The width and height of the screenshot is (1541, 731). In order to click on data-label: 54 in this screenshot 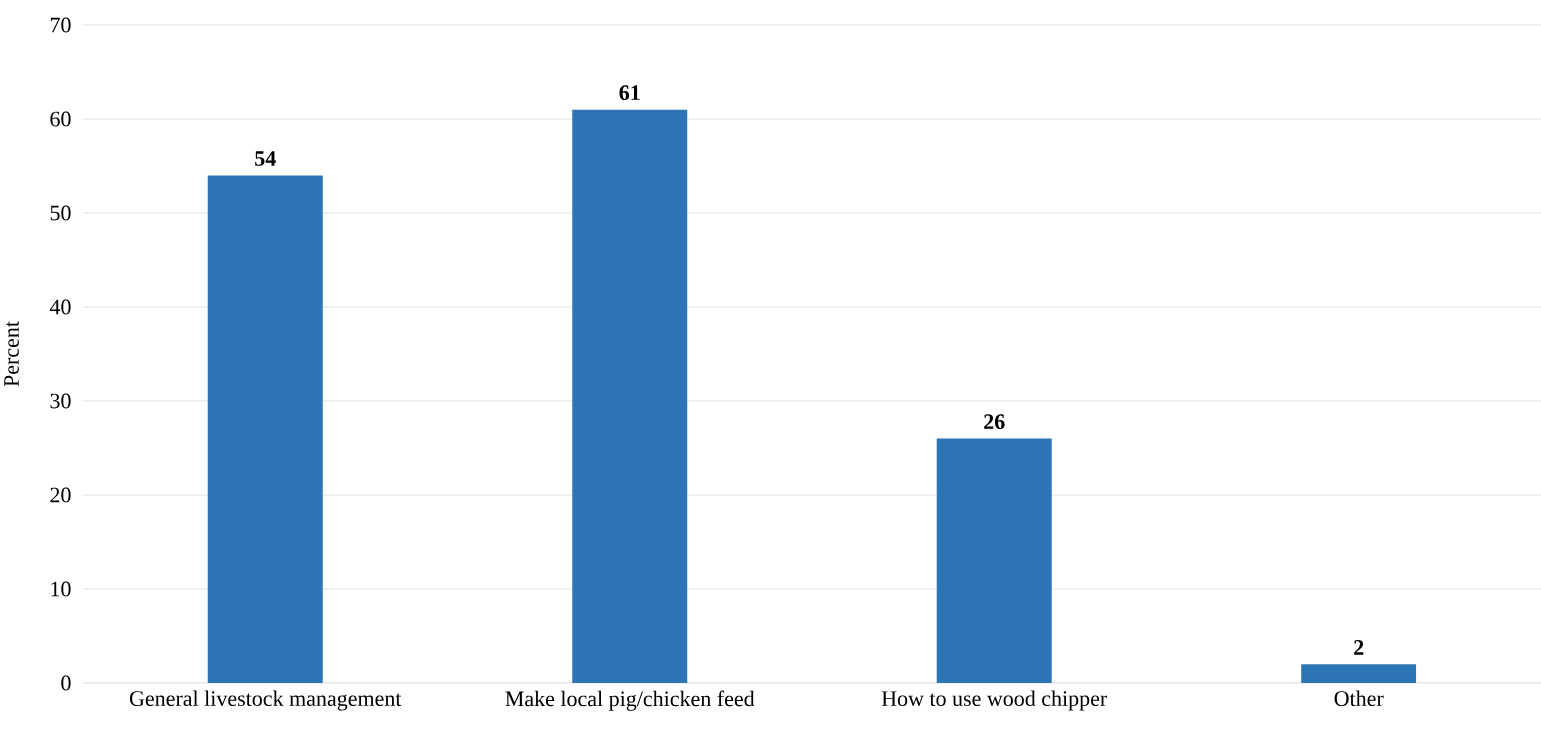, I will do `click(265, 158)`.